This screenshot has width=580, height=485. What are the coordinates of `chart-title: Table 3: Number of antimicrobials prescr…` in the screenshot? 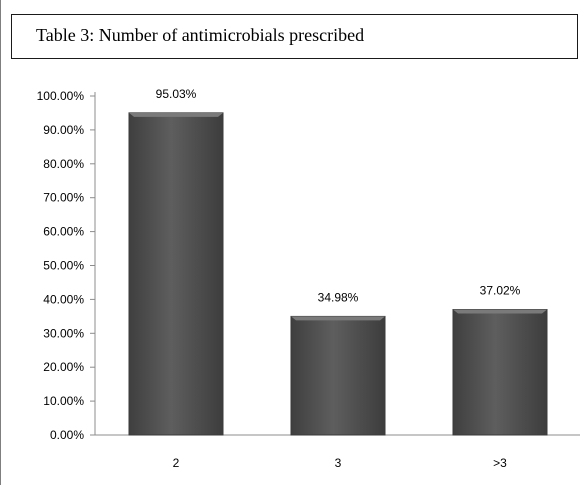 It's located at (200, 35).